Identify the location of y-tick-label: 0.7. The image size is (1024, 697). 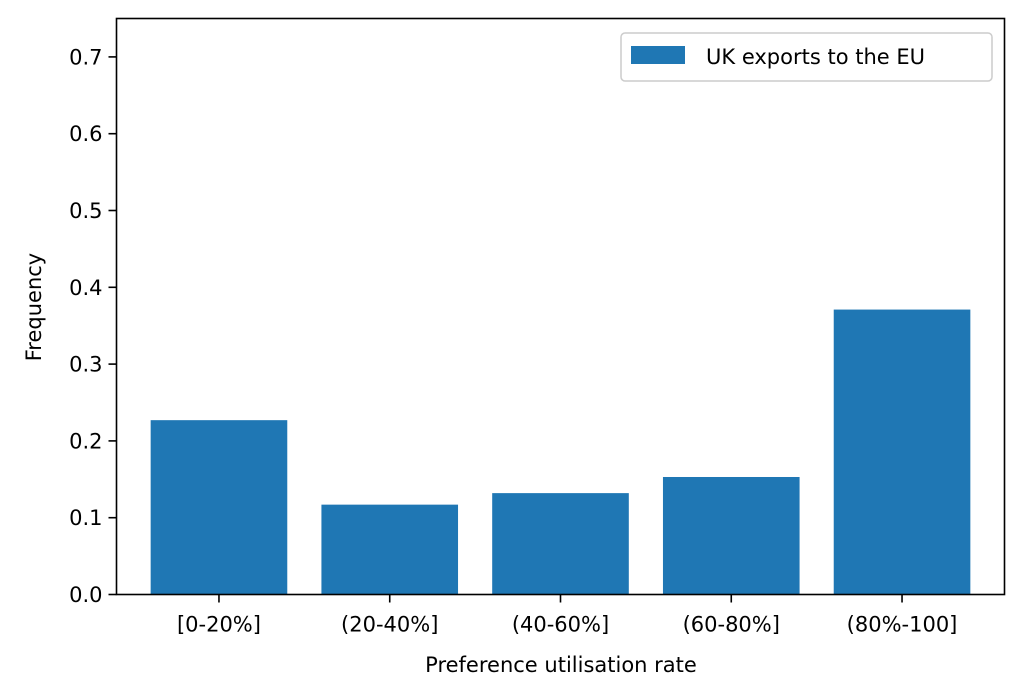
(85, 57).